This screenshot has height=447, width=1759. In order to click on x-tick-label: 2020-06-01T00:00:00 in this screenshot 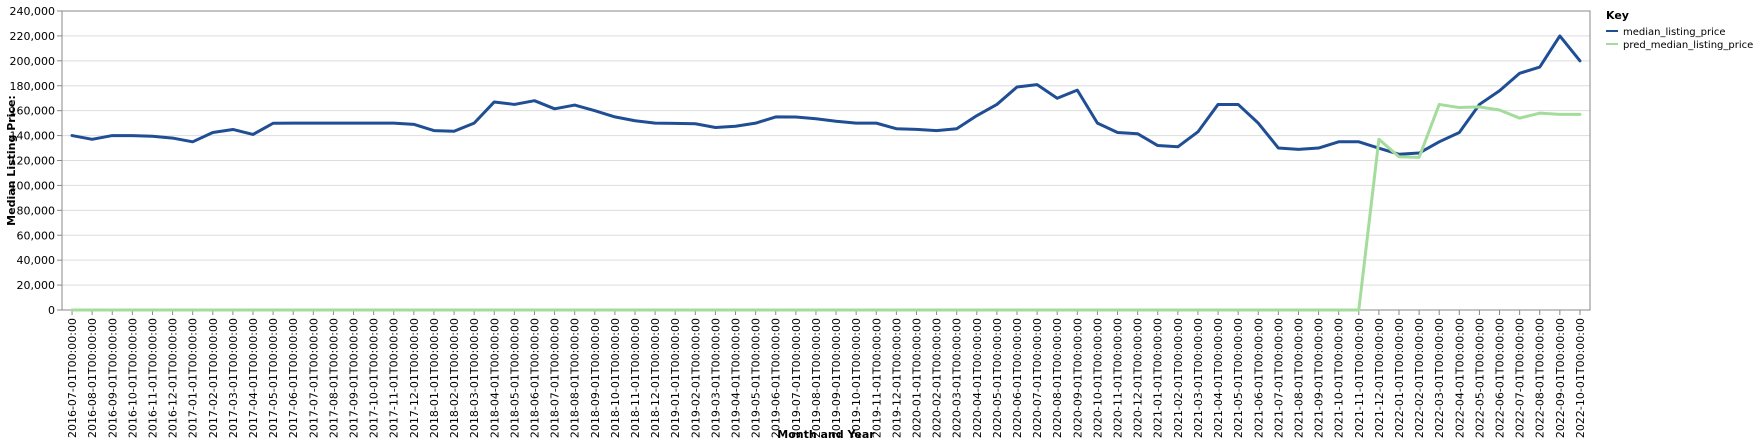, I will do `click(1017, 378)`.